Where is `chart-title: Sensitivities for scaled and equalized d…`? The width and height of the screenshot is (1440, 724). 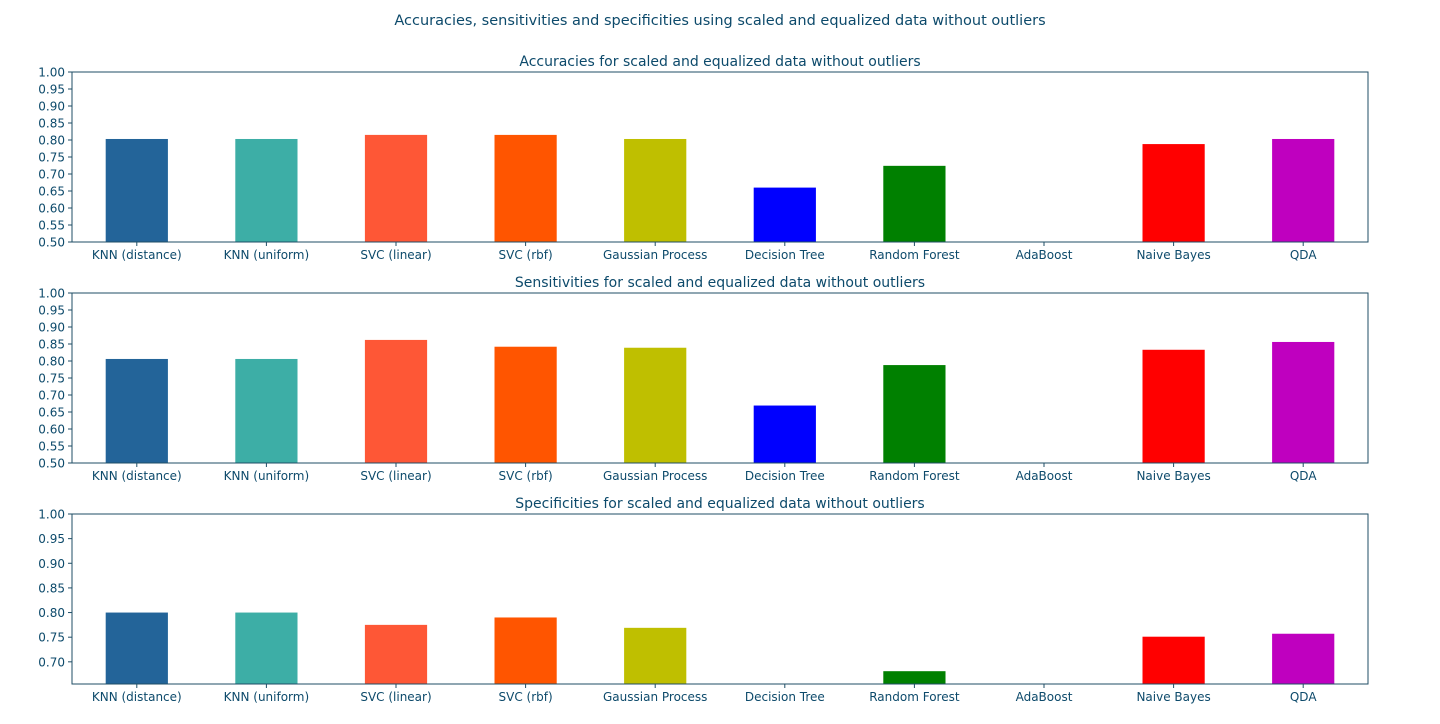 chart-title: Sensitivities for scaled and equalized d… is located at coordinates (720, 283).